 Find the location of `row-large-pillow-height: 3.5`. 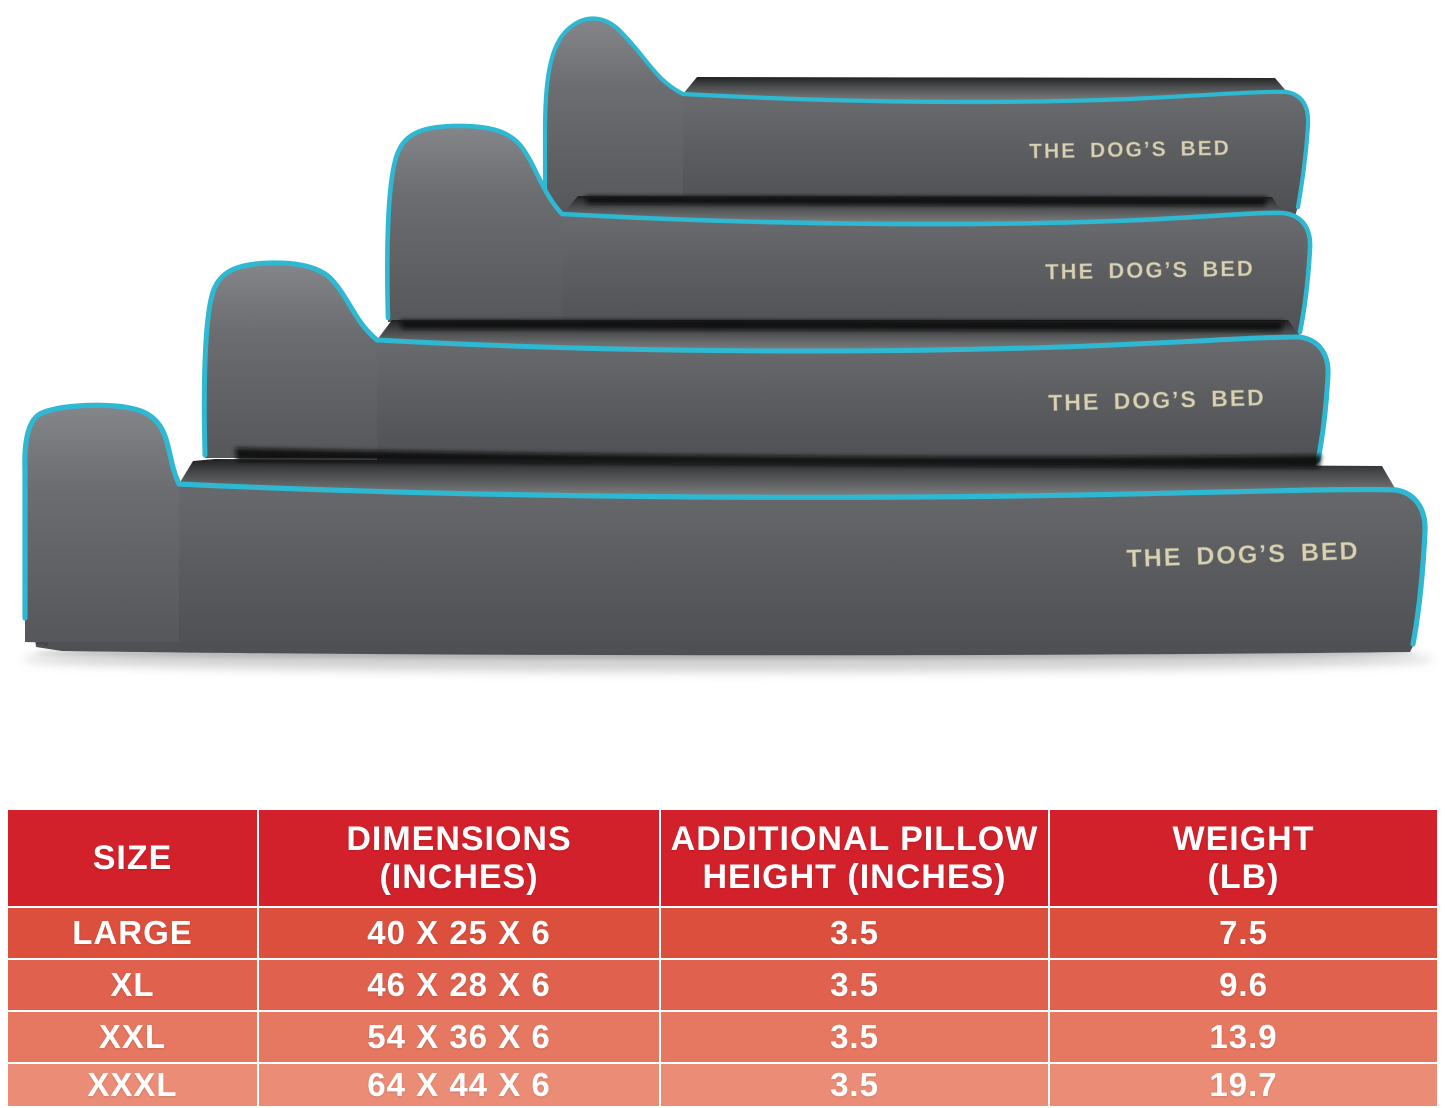

row-large-pillow-height: 3.5 is located at coordinates (854, 933).